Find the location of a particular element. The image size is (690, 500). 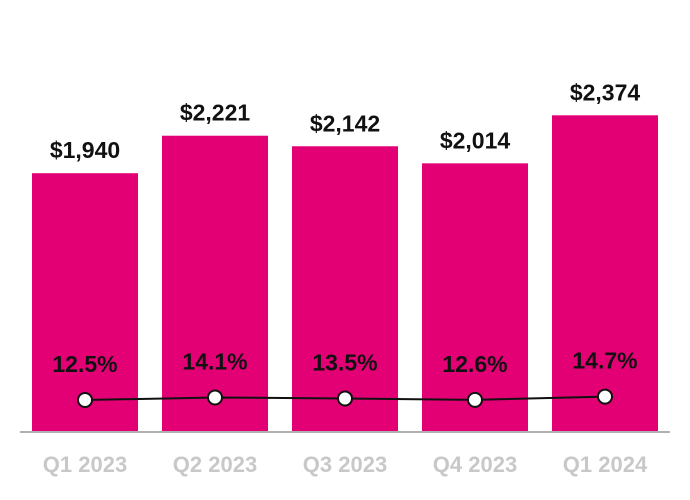

percent-label: 14.1% is located at coordinates (214, 361).